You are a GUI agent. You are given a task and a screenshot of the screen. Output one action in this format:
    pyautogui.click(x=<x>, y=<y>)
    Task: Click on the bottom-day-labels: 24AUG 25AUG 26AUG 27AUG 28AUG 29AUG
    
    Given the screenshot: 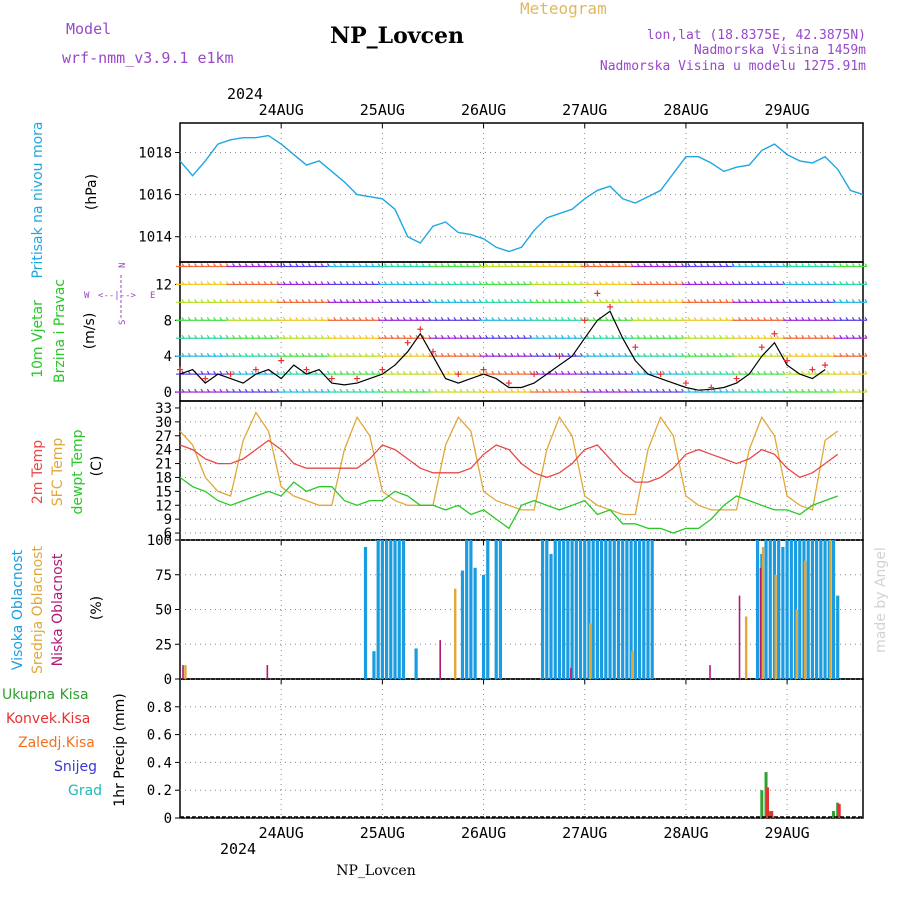 What is the action you would take?
    pyautogui.click(x=534, y=833)
    